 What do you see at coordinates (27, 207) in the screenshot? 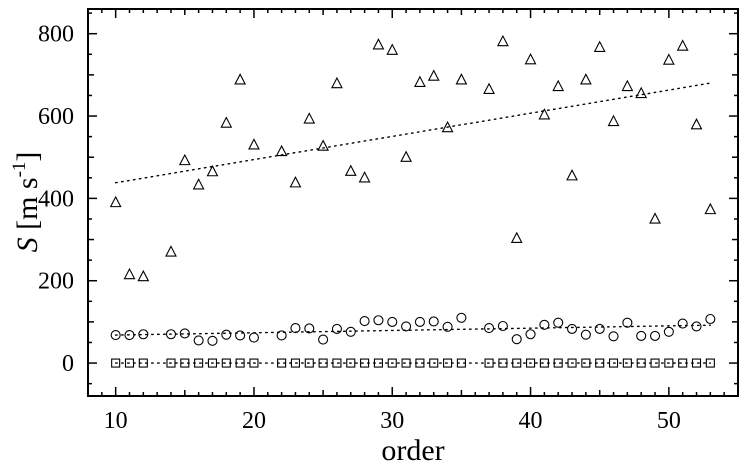
I see `y-axis-unit: [m s` at bounding box center [27, 207].